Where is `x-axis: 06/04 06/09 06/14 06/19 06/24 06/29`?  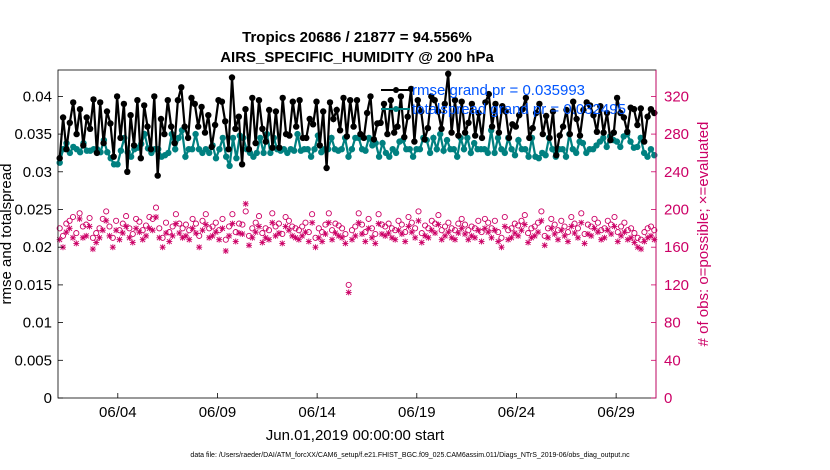
x-axis: 06/04 06/09 06/14 06/19 06/24 06/29 is located at coordinates (367, 407).